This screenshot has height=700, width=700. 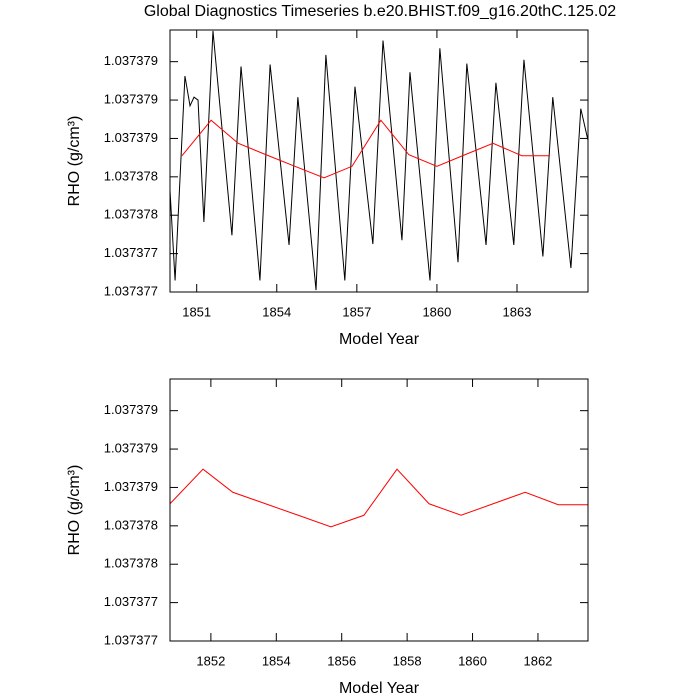 What do you see at coordinates (196, 311) in the screenshot?
I see `x-tick-label: 1851` at bounding box center [196, 311].